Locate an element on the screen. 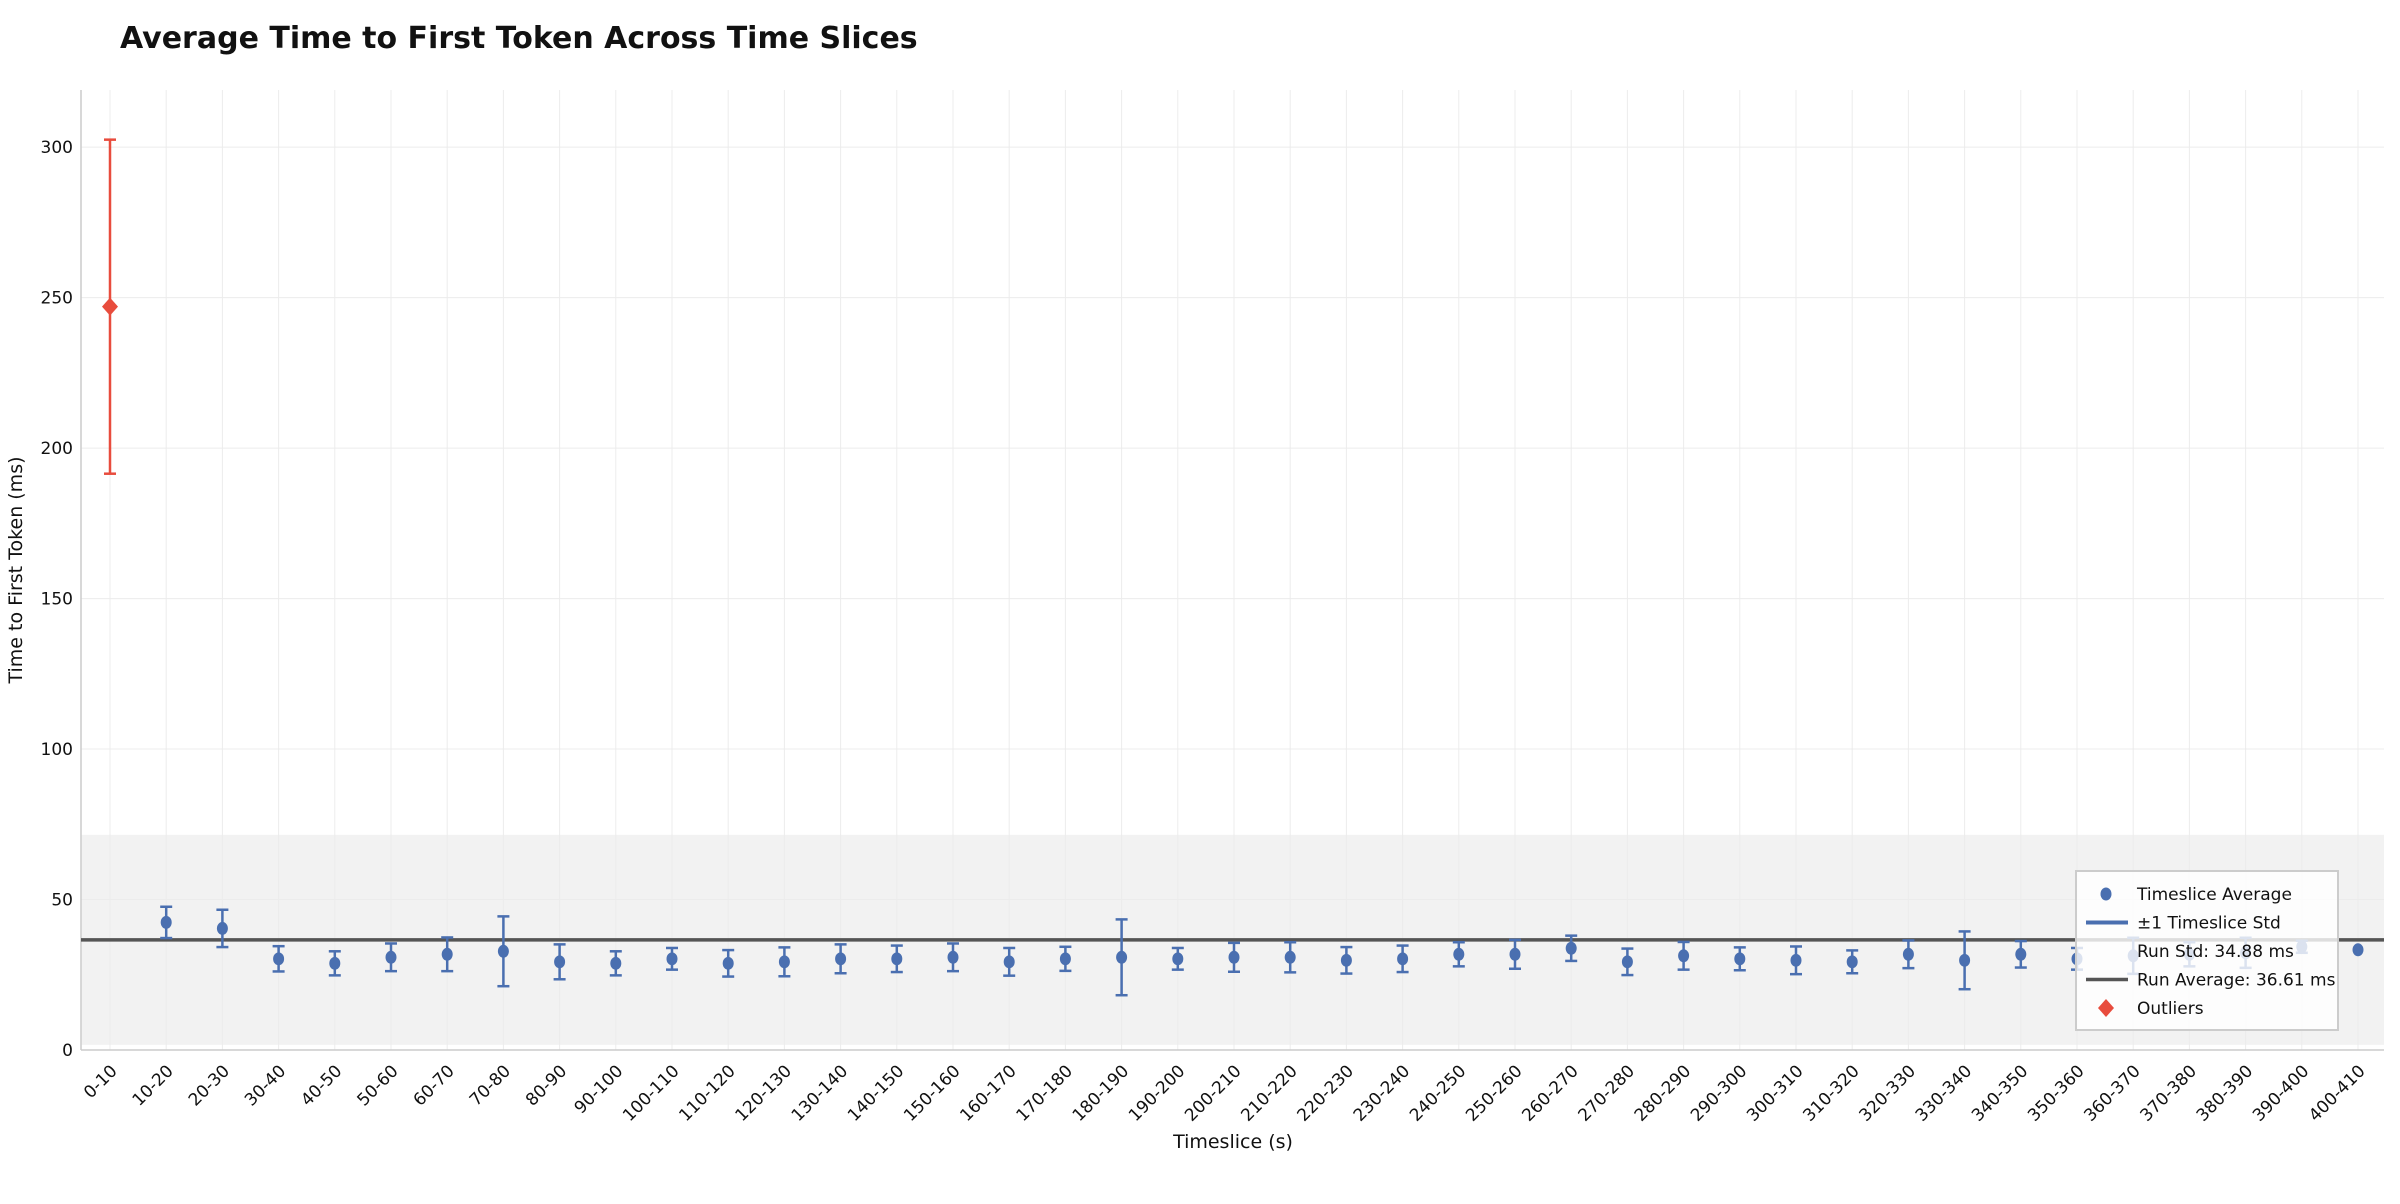 This screenshot has width=2400, height=1204. x-tick-label: 210-220 is located at coordinates (1269, 1093).